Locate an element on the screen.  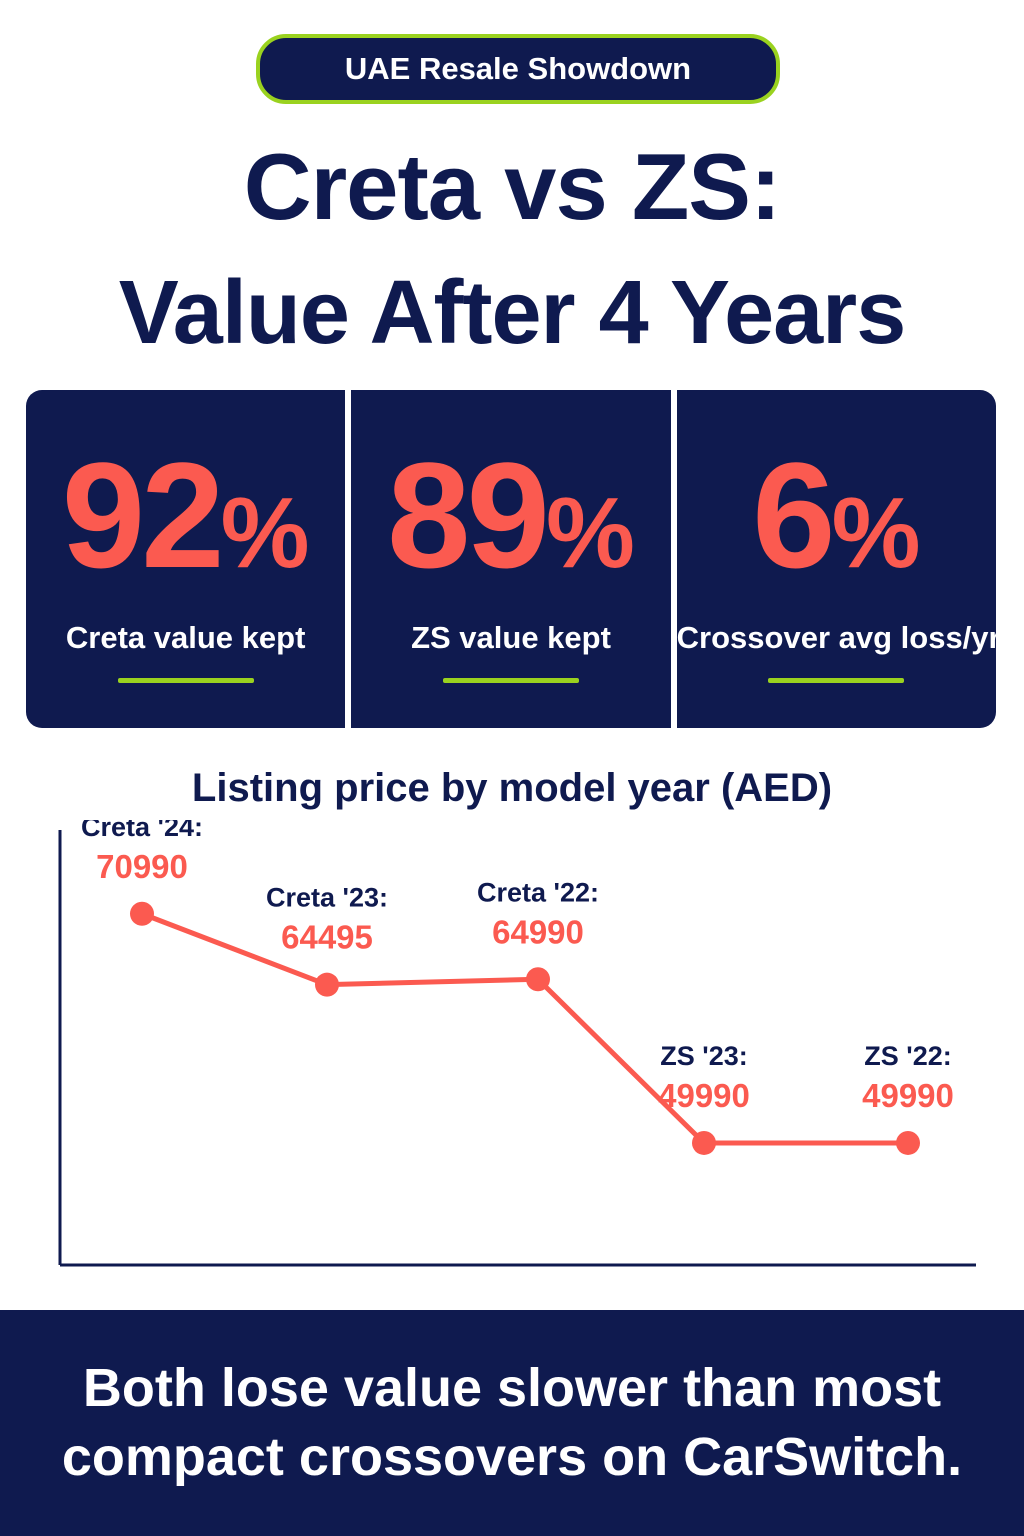
data-label: 64990 is located at coordinates (538, 931).